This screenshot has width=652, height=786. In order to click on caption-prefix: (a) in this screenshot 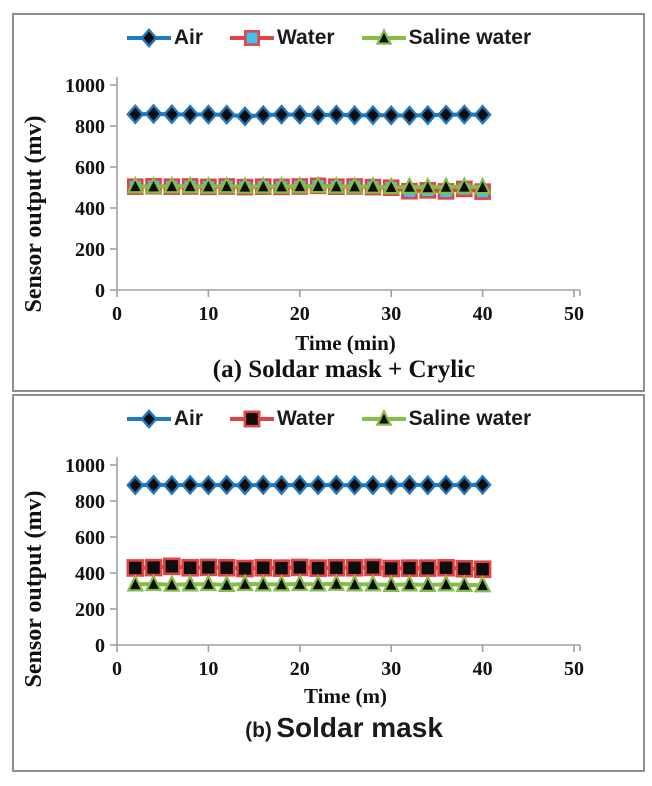, I will do `click(227, 369)`.